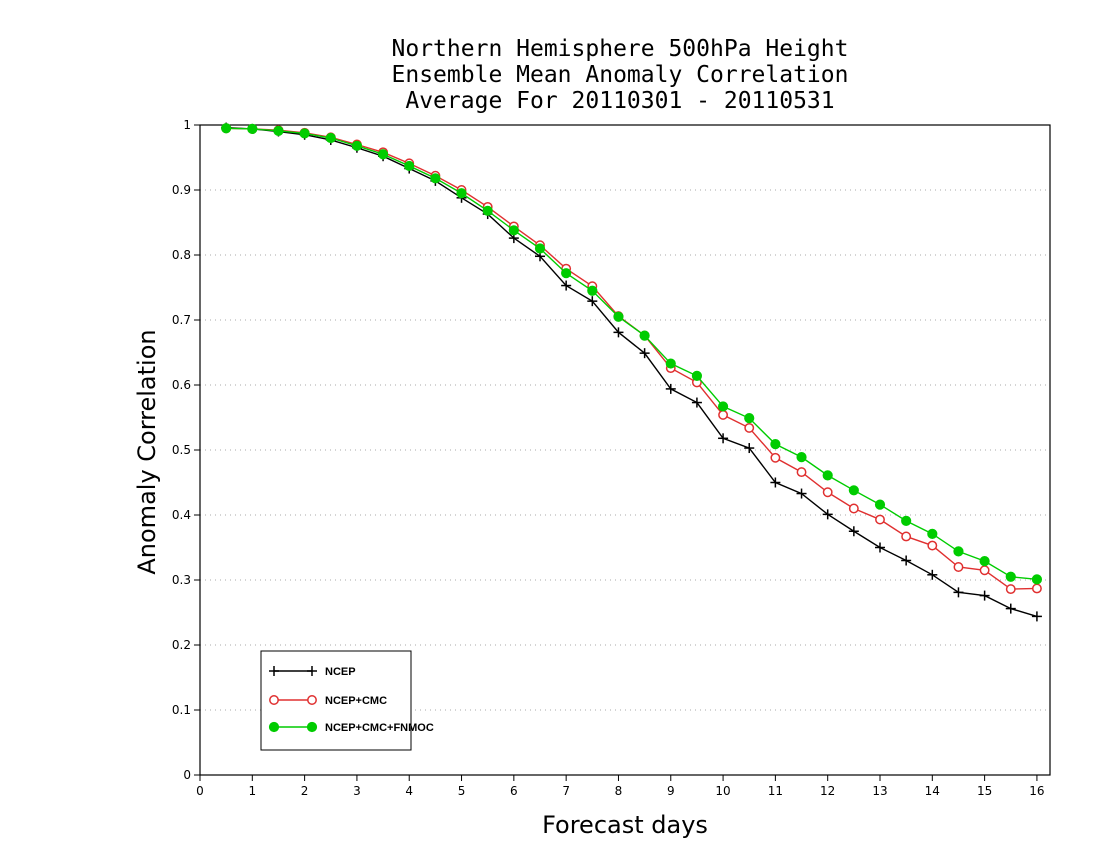 The image size is (1100, 850). Describe the element at coordinates (671, 791) in the screenshot. I see `x-tick-label: 9` at that location.